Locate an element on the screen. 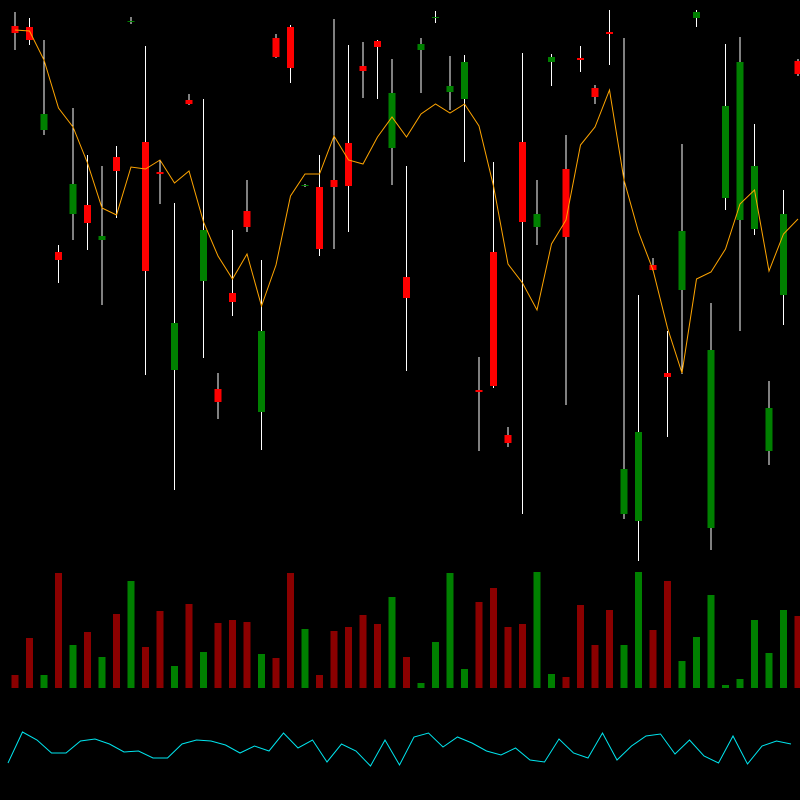  indicator-line is located at coordinates (399, 749).